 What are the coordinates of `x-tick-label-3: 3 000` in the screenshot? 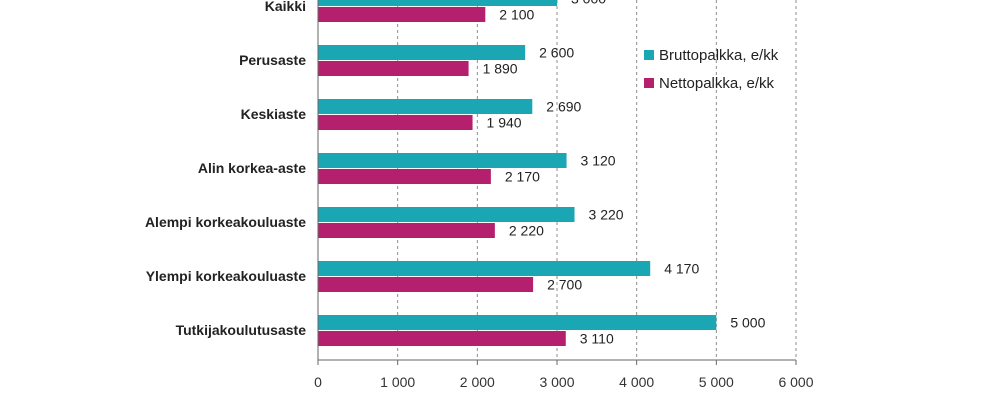 It's located at (556, 382).